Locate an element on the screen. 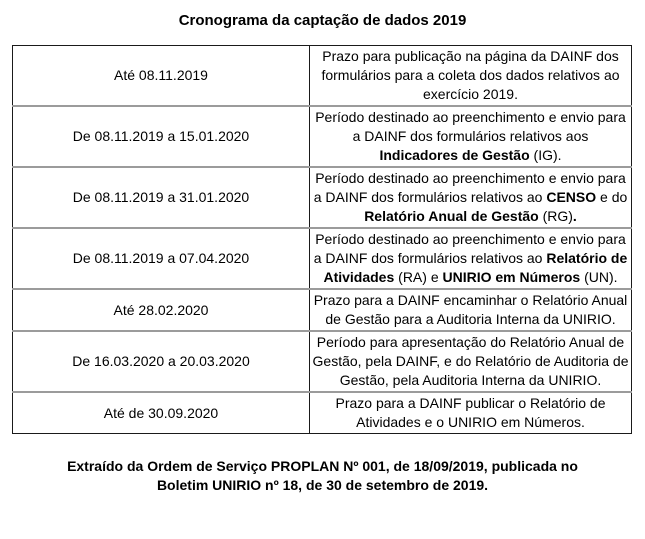 The height and width of the screenshot is (539, 645). description-text-segment: (RA) e is located at coordinates (418, 277).